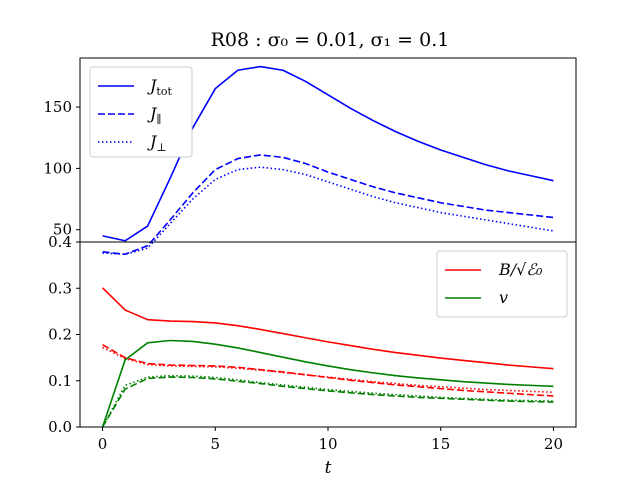  I want to click on series-v_dashed, so click(327, 402).